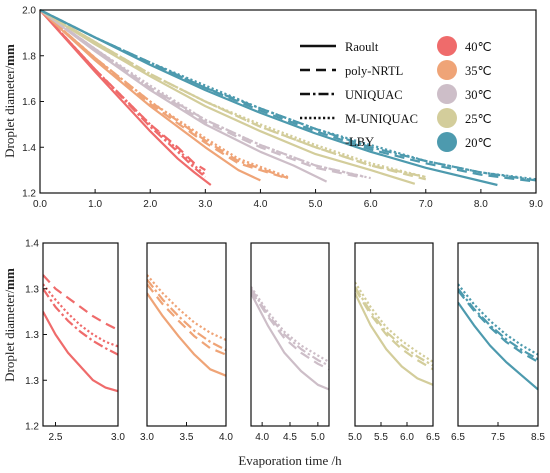 Image resolution: width=550 pixels, height=473 pixels. What do you see at coordinates (478, 47) in the screenshot?
I see `legend-label-40: 40℃` at bounding box center [478, 47].